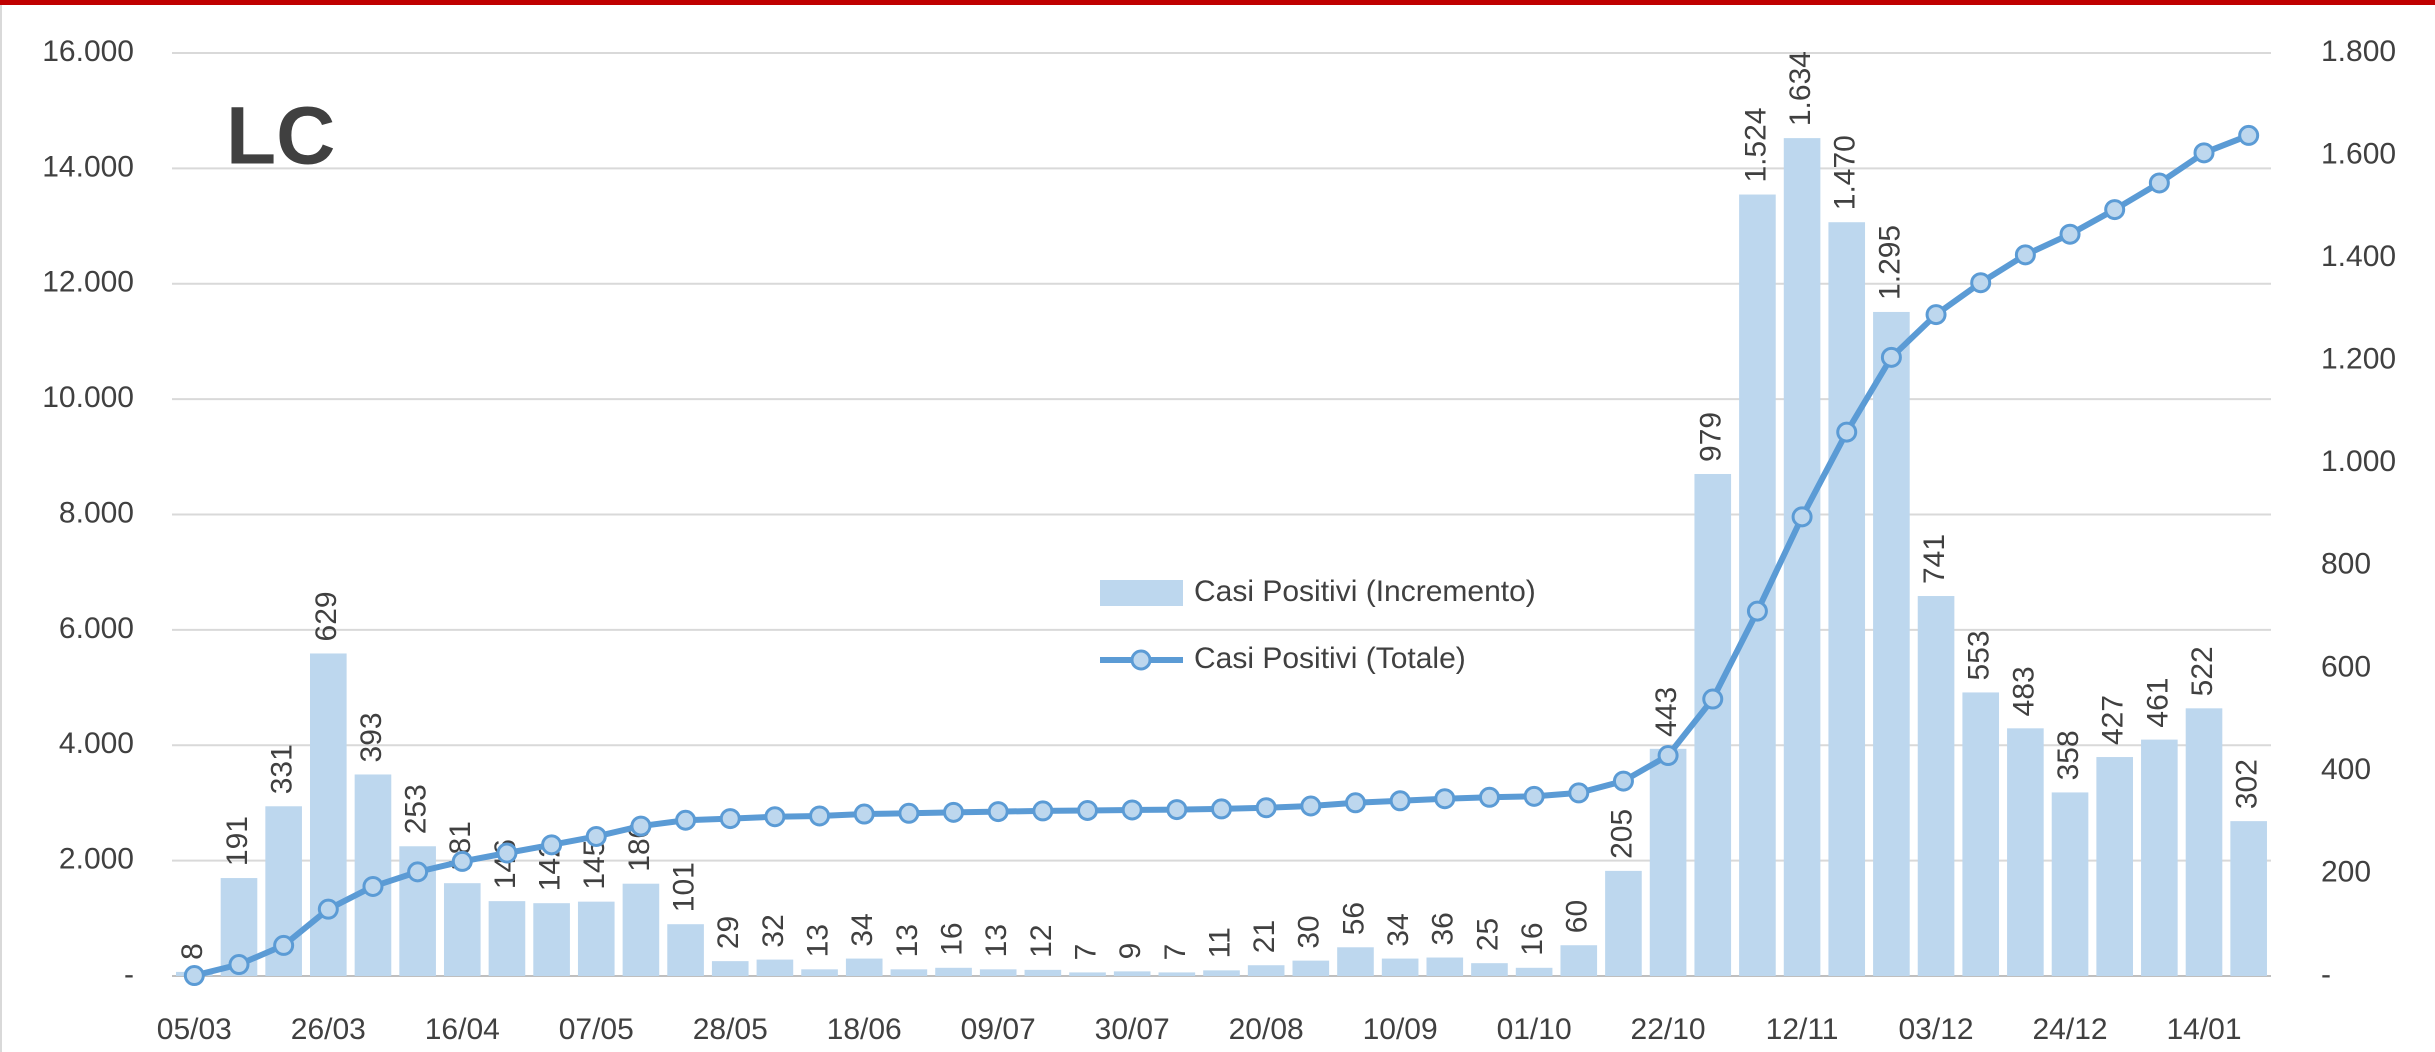  What do you see at coordinates (2113, 720) in the screenshot?
I see `data-label: 427` at bounding box center [2113, 720].